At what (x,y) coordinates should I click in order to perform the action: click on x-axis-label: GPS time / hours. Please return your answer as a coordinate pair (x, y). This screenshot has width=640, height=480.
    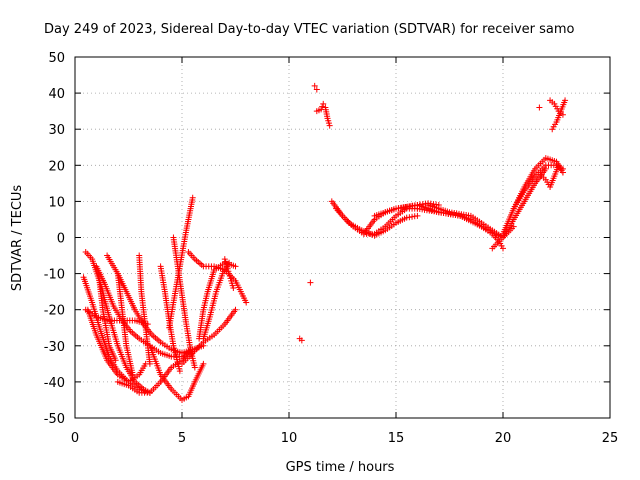
    Looking at the image, I should click on (340, 467).